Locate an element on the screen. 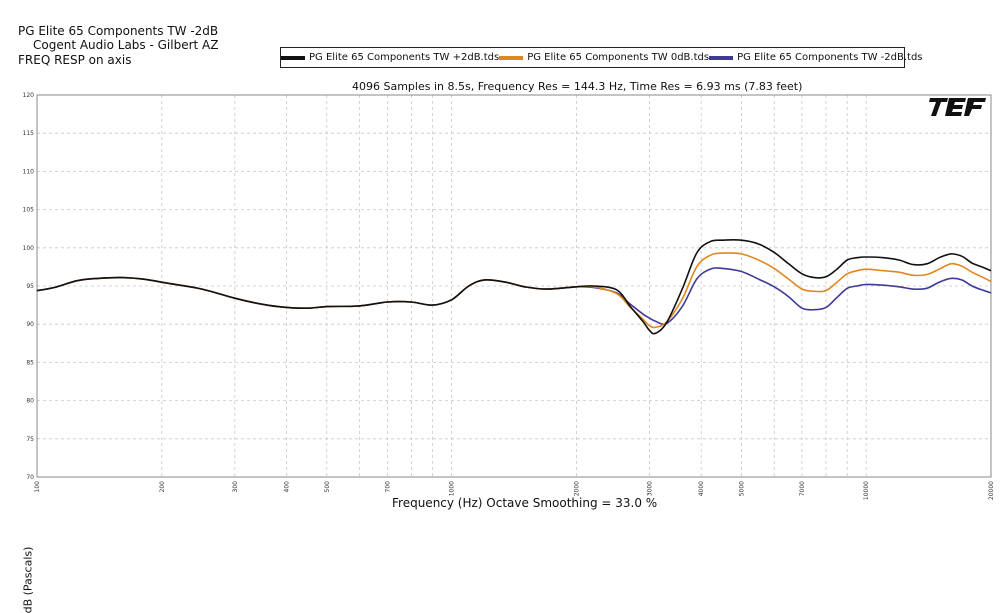 This screenshot has height=613, width=1005. x-tick-label: 4000 is located at coordinates (701, 488).